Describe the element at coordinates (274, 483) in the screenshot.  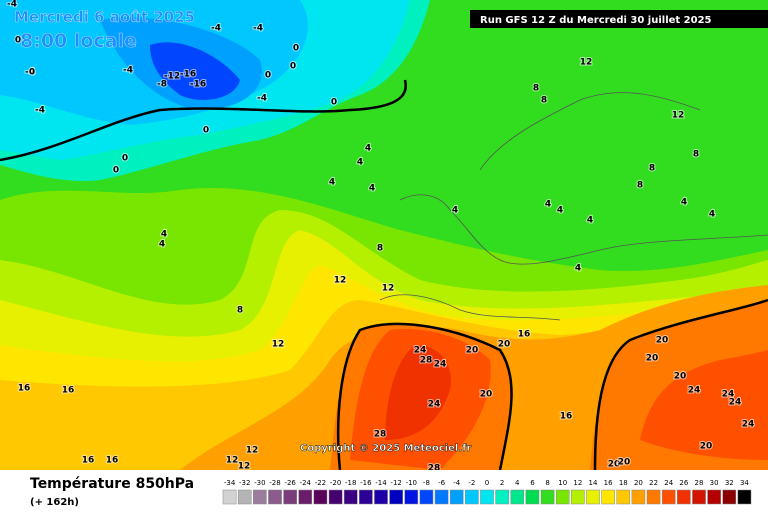
I see `scale-label: -28` at that location.